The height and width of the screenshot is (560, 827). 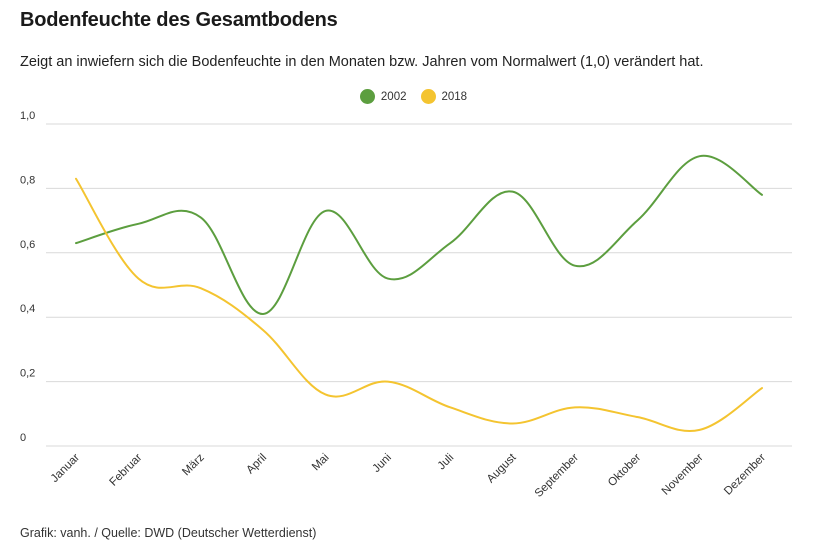 I want to click on x-tick-label: Juli, so click(x=446, y=462).